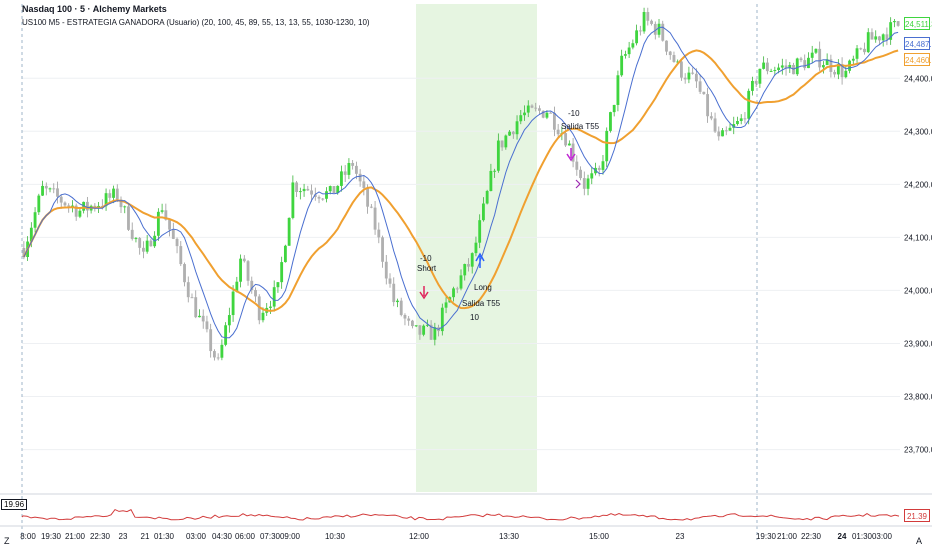 The height and width of the screenshot is (550, 932). Describe the element at coordinates (918, 343) in the screenshot. I see `y-tick-label: 23,900.00` at that location.